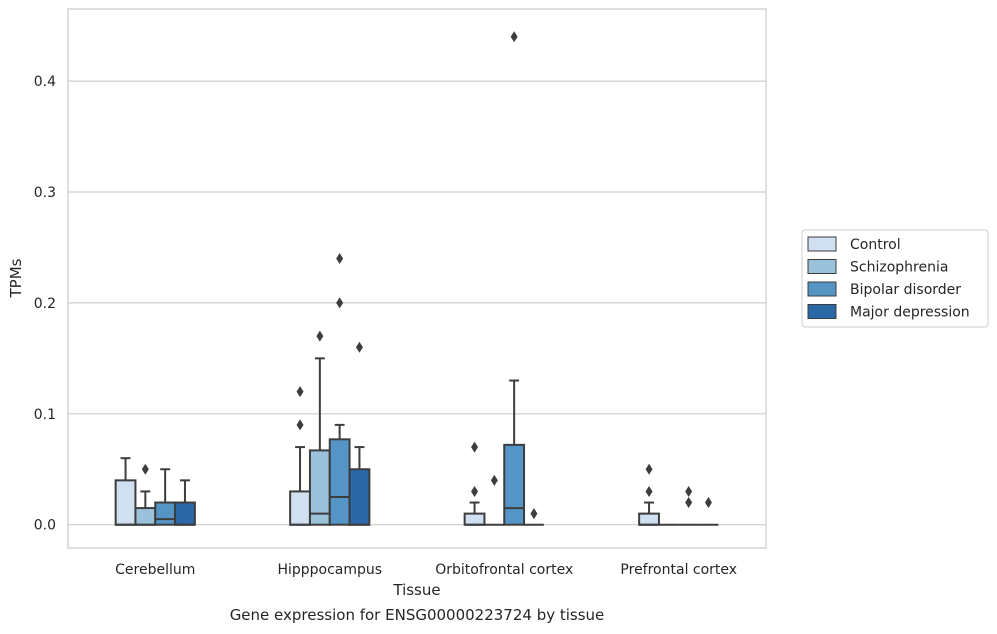 This screenshot has height=634, width=997. I want to click on y-tick-label: 0.4, so click(45, 82).